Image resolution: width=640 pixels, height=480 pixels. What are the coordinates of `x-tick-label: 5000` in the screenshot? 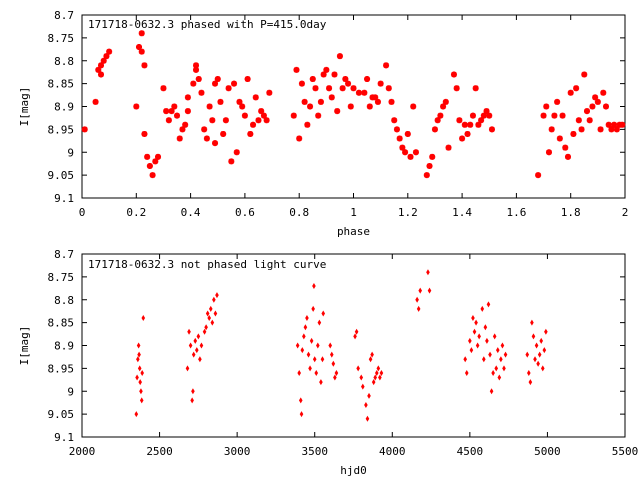 It's located at (547, 451).